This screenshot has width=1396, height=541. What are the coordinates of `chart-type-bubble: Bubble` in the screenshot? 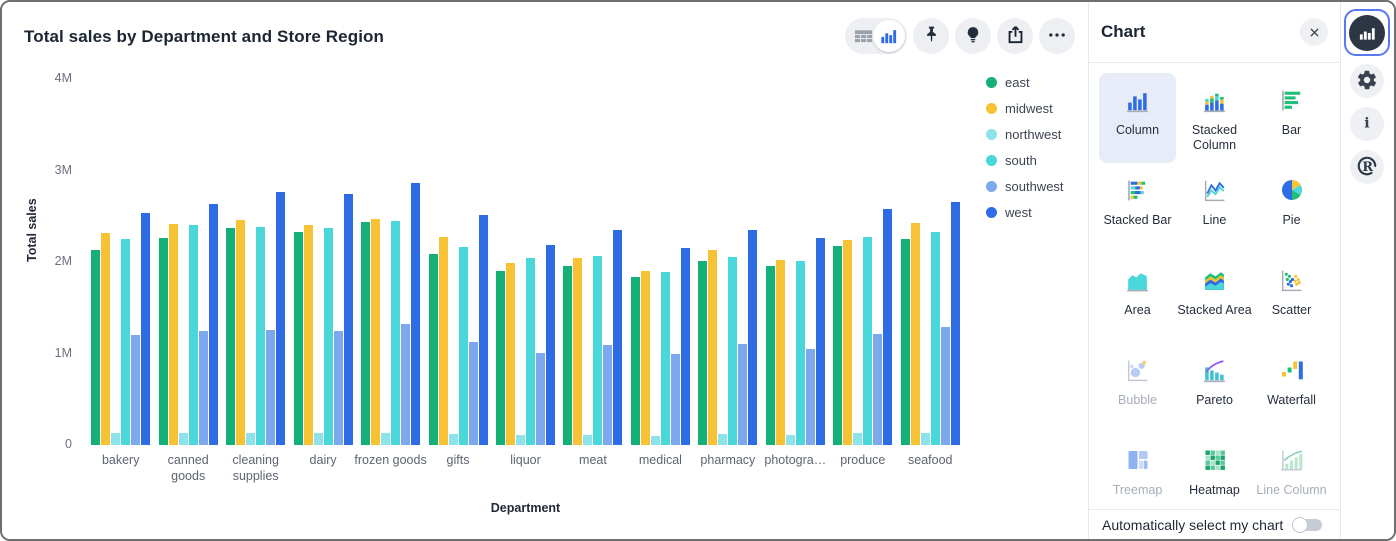 It's located at (1137, 388).